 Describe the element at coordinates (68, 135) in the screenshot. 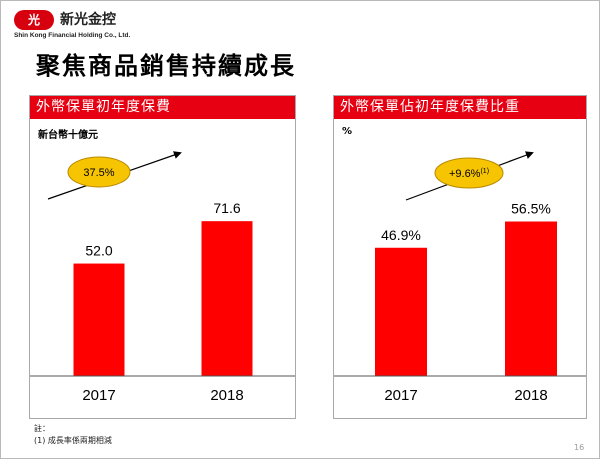

I see `unit-label: 新台幣十億元` at that location.